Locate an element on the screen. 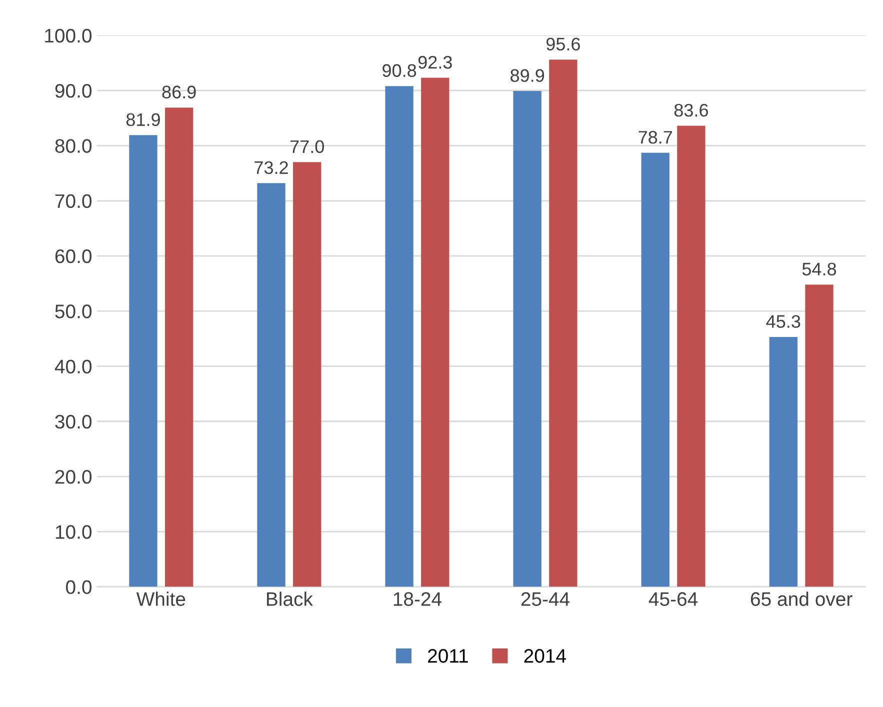  y-tick-label: 80.0 is located at coordinates (73, 146).